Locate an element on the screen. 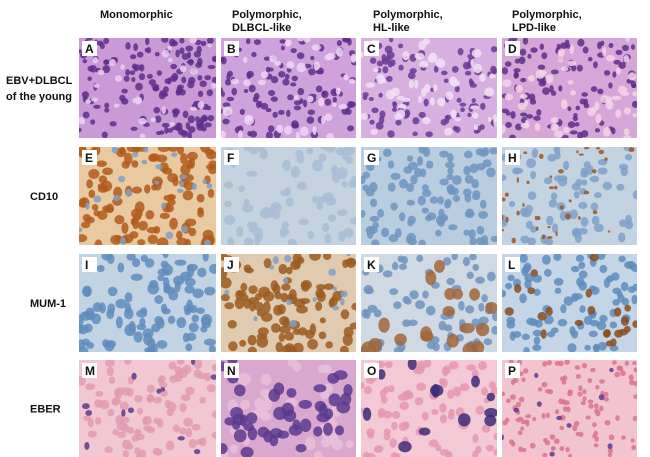 This screenshot has height=457, width=650. panel-letter: G is located at coordinates (371, 158).